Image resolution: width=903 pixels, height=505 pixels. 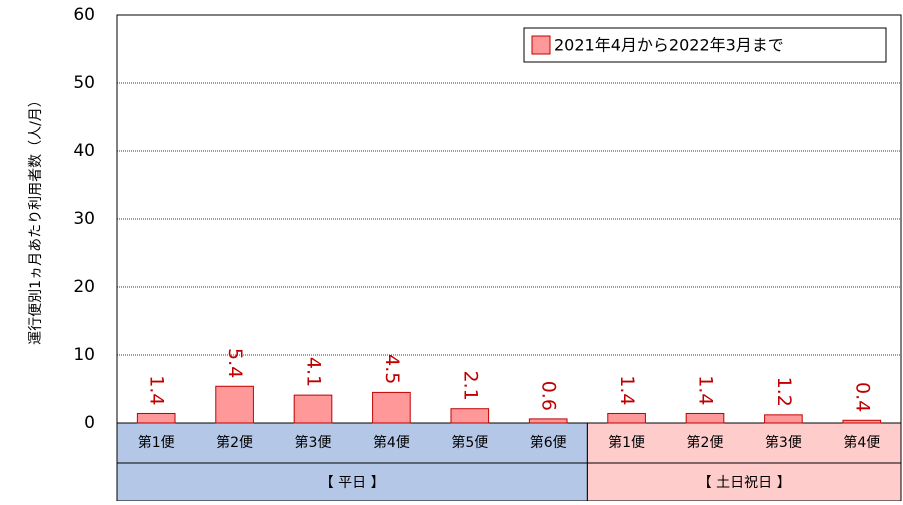 I want to click on y-tick-label: 40, so click(x=84, y=151).